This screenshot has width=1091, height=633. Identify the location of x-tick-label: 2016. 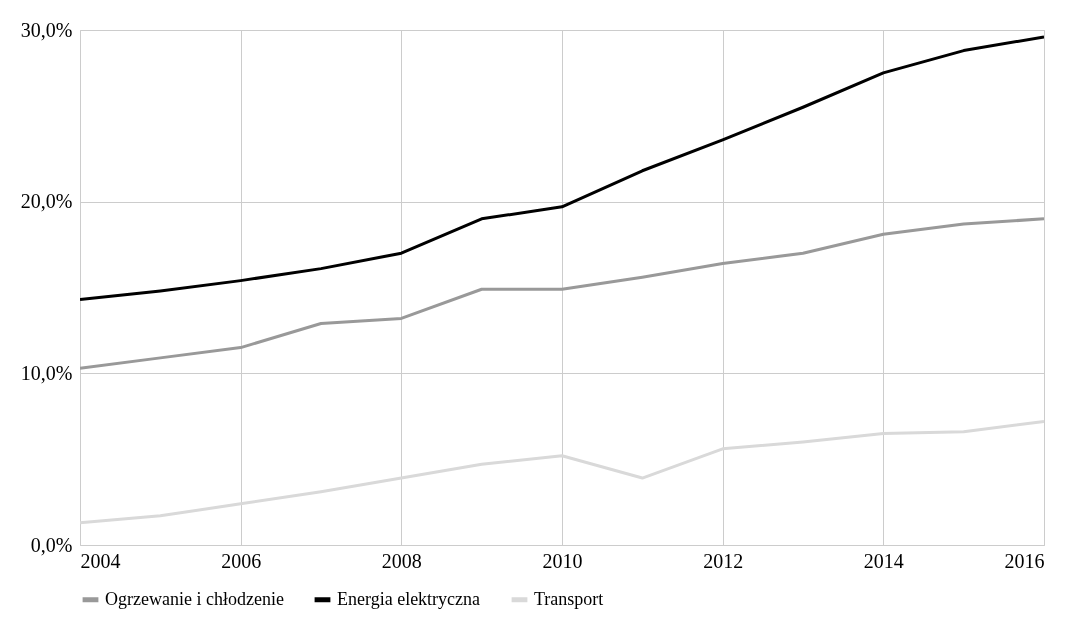
(1024, 560).